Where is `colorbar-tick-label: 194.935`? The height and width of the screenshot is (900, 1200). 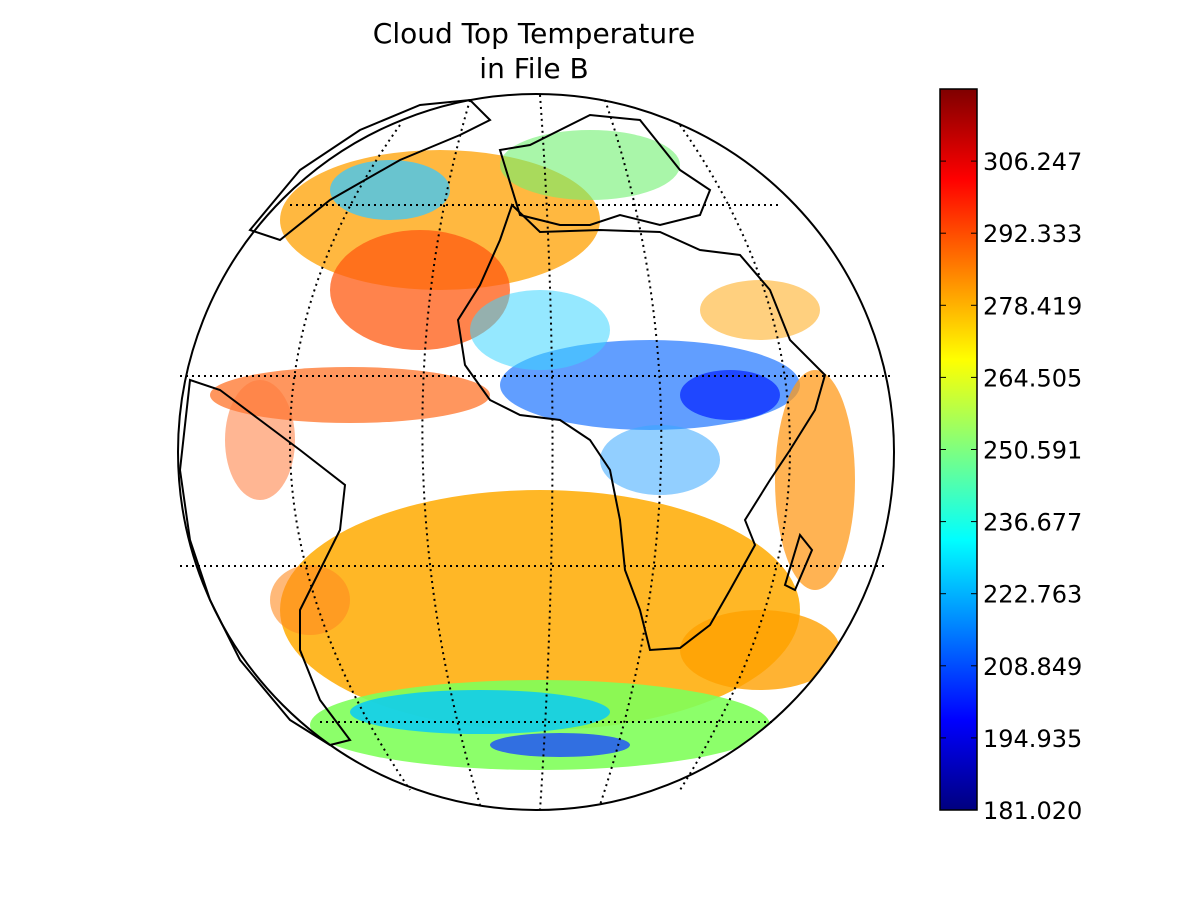
colorbar-tick-label: 194.935 is located at coordinates (1032, 739).